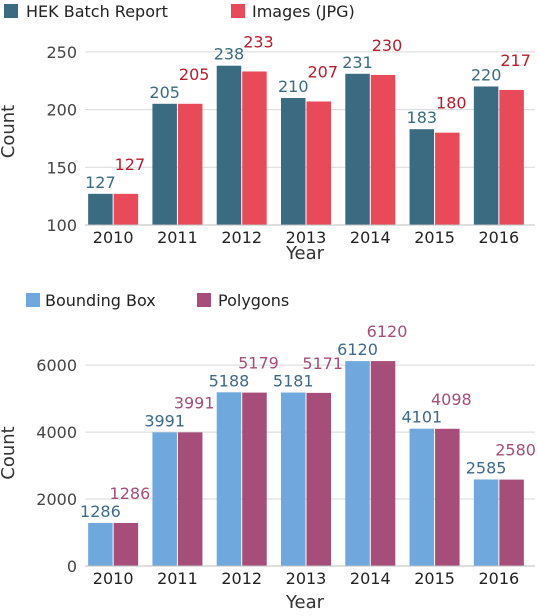  Describe the element at coordinates (97, 11) in the screenshot. I see `legend-label: HEK Batch Report` at that location.